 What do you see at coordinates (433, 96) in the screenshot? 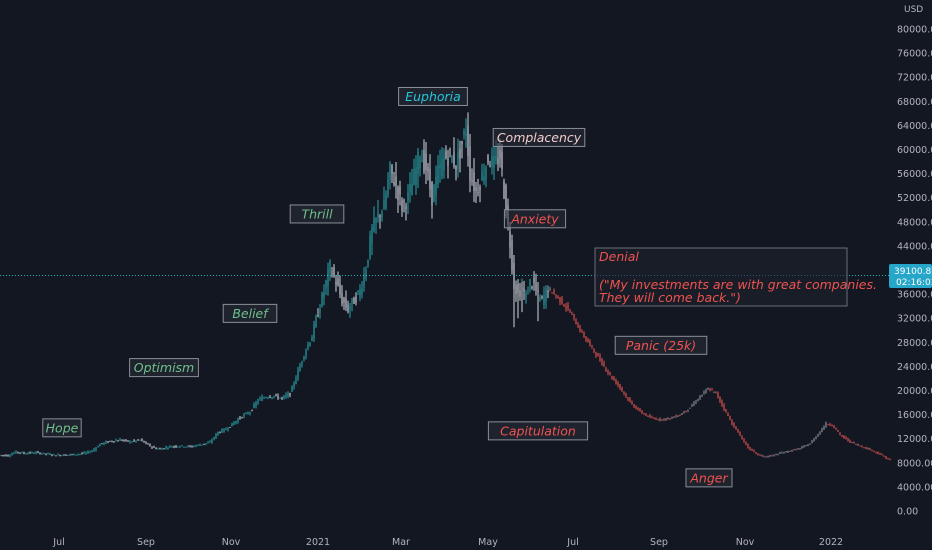
I see `annotation-euphoria: Euphoria` at bounding box center [433, 96].